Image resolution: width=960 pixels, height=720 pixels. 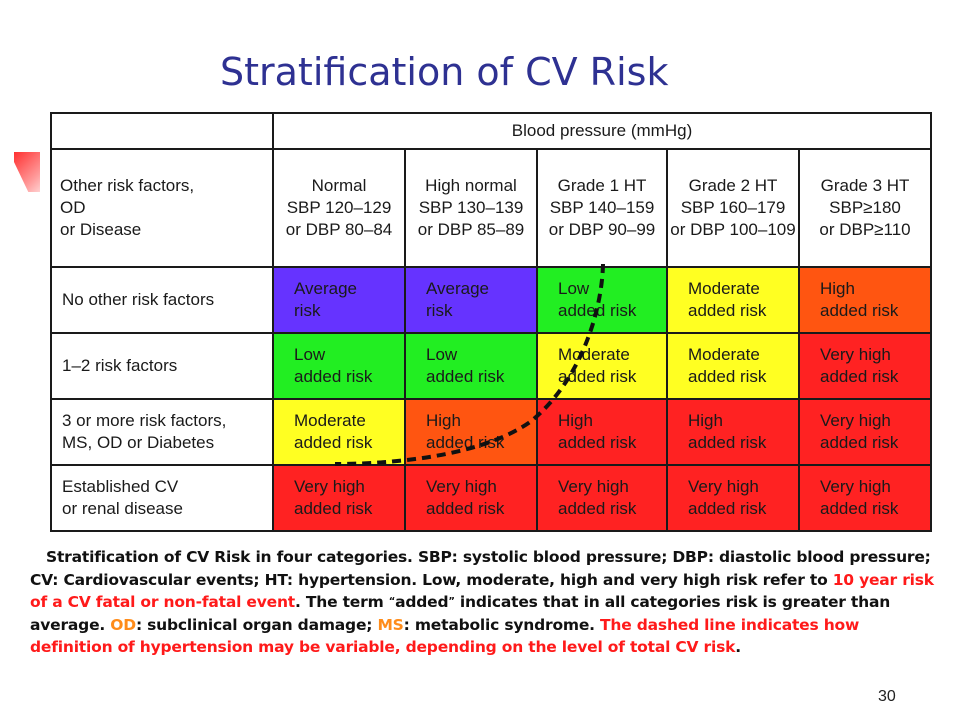 What do you see at coordinates (27, 172) in the screenshot?
I see `decorative-bullet` at bounding box center [27, 172].